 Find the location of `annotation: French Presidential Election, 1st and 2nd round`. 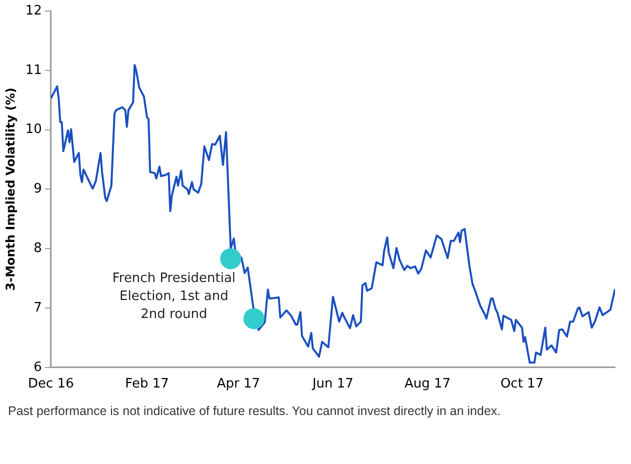

annotation: French Presidential Election, 1st and 2nd round is located at coordinates (174, 296).